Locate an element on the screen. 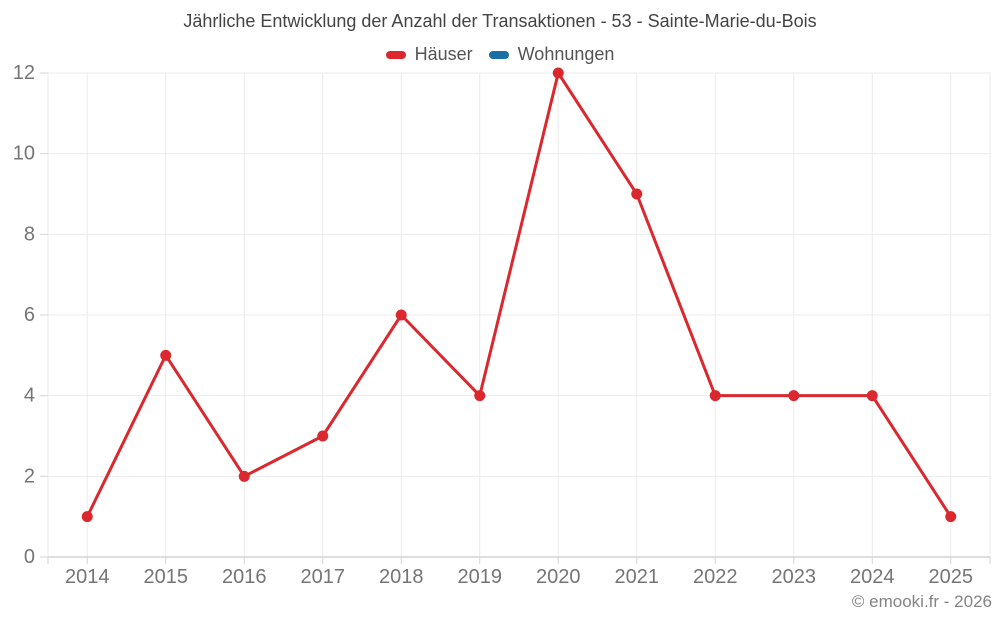  wohnungen-series-swatch-icon is located at coordinates (498, 54).